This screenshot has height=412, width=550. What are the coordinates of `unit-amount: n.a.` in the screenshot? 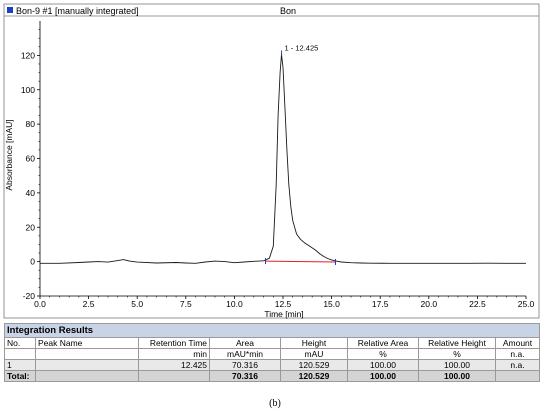 It's located at (517, 354).